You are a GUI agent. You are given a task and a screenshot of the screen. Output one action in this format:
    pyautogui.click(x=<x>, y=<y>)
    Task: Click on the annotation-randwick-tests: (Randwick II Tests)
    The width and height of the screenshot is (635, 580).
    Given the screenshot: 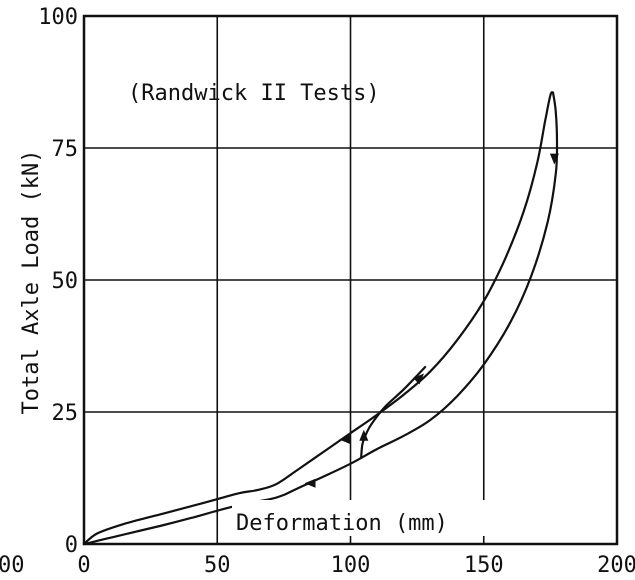 What is the action you would take?
    pyautogui.click(x=254, y=93)
    